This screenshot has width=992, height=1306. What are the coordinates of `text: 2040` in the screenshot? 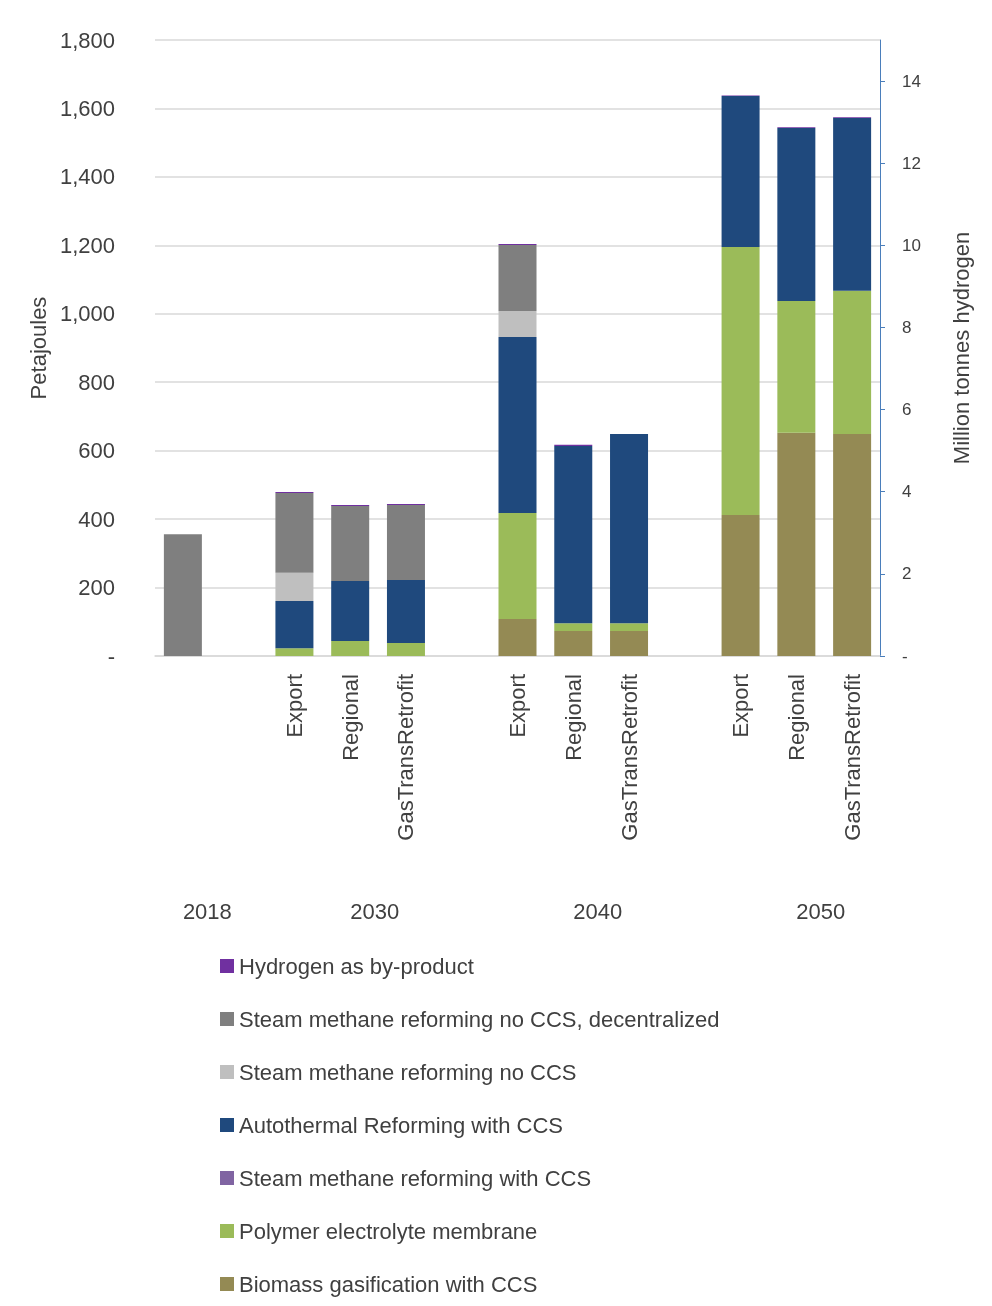 It's located at (598, 911).